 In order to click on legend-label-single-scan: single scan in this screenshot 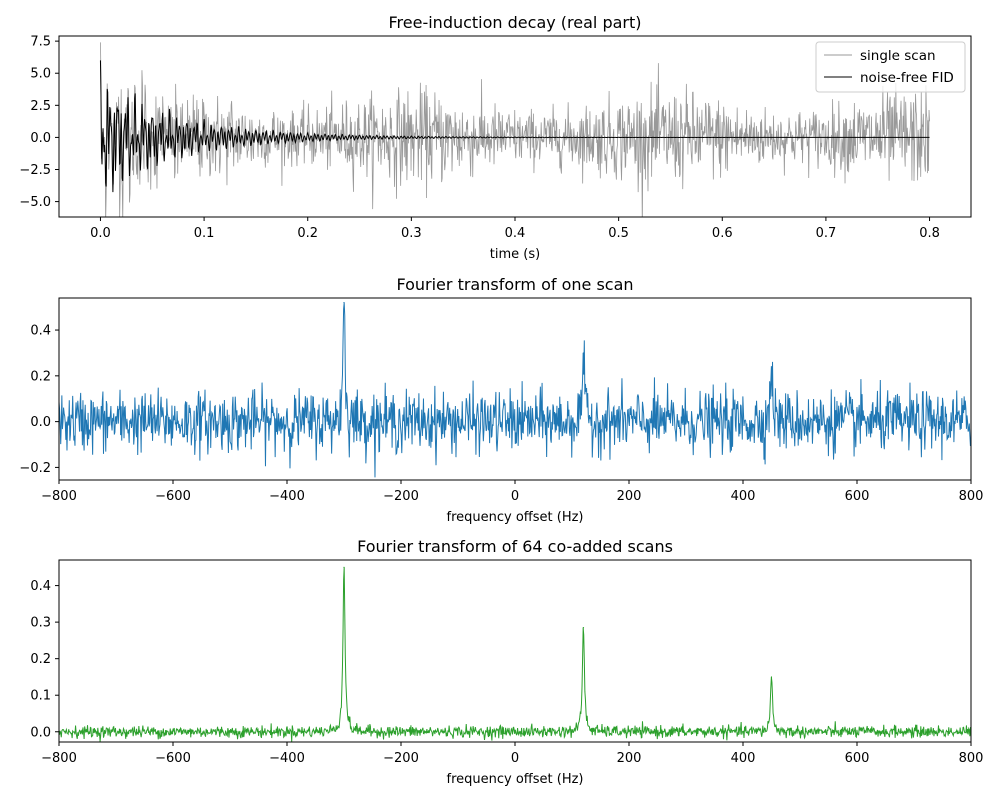, I will do `click(898, 56)`.